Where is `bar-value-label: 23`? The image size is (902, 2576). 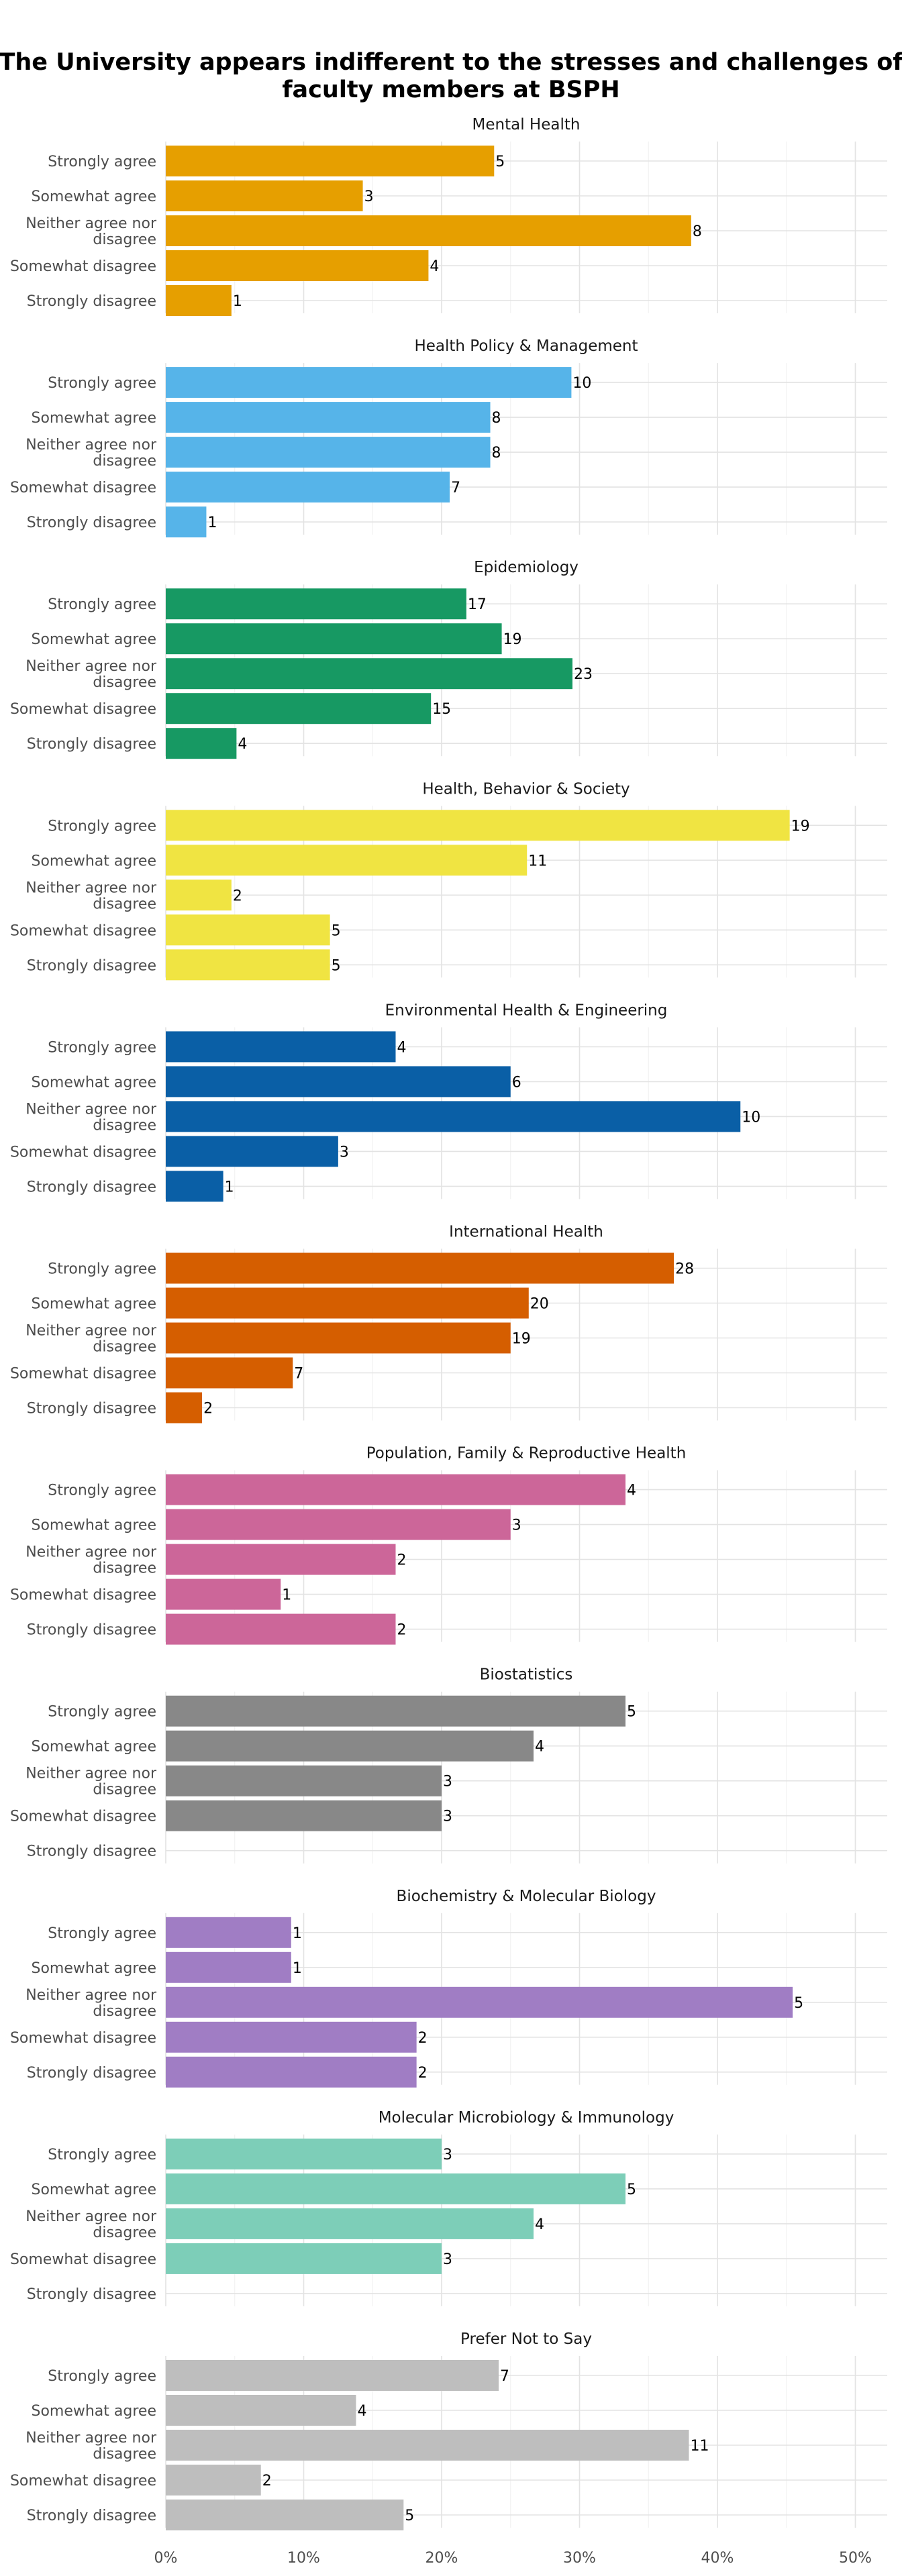 bar-value-label: 23 is located at coordinates (583, 674).